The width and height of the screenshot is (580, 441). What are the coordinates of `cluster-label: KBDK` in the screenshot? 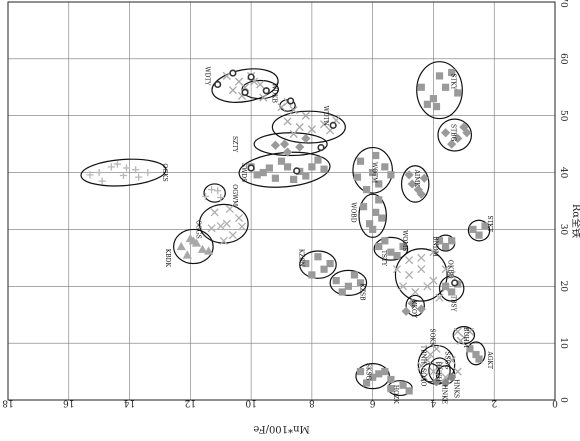 It's located at (167, 258).